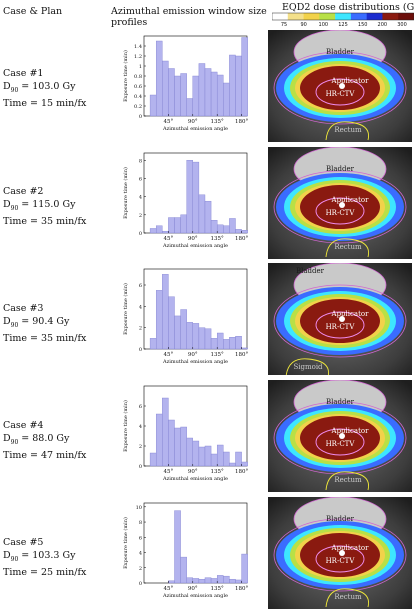 Image resolution: width=414 pixels, height=613 pixels. What do you see at coordinates (23, 425) in the screenshot?
I see `case-title: Case #4` at bounding box center [23, 425].